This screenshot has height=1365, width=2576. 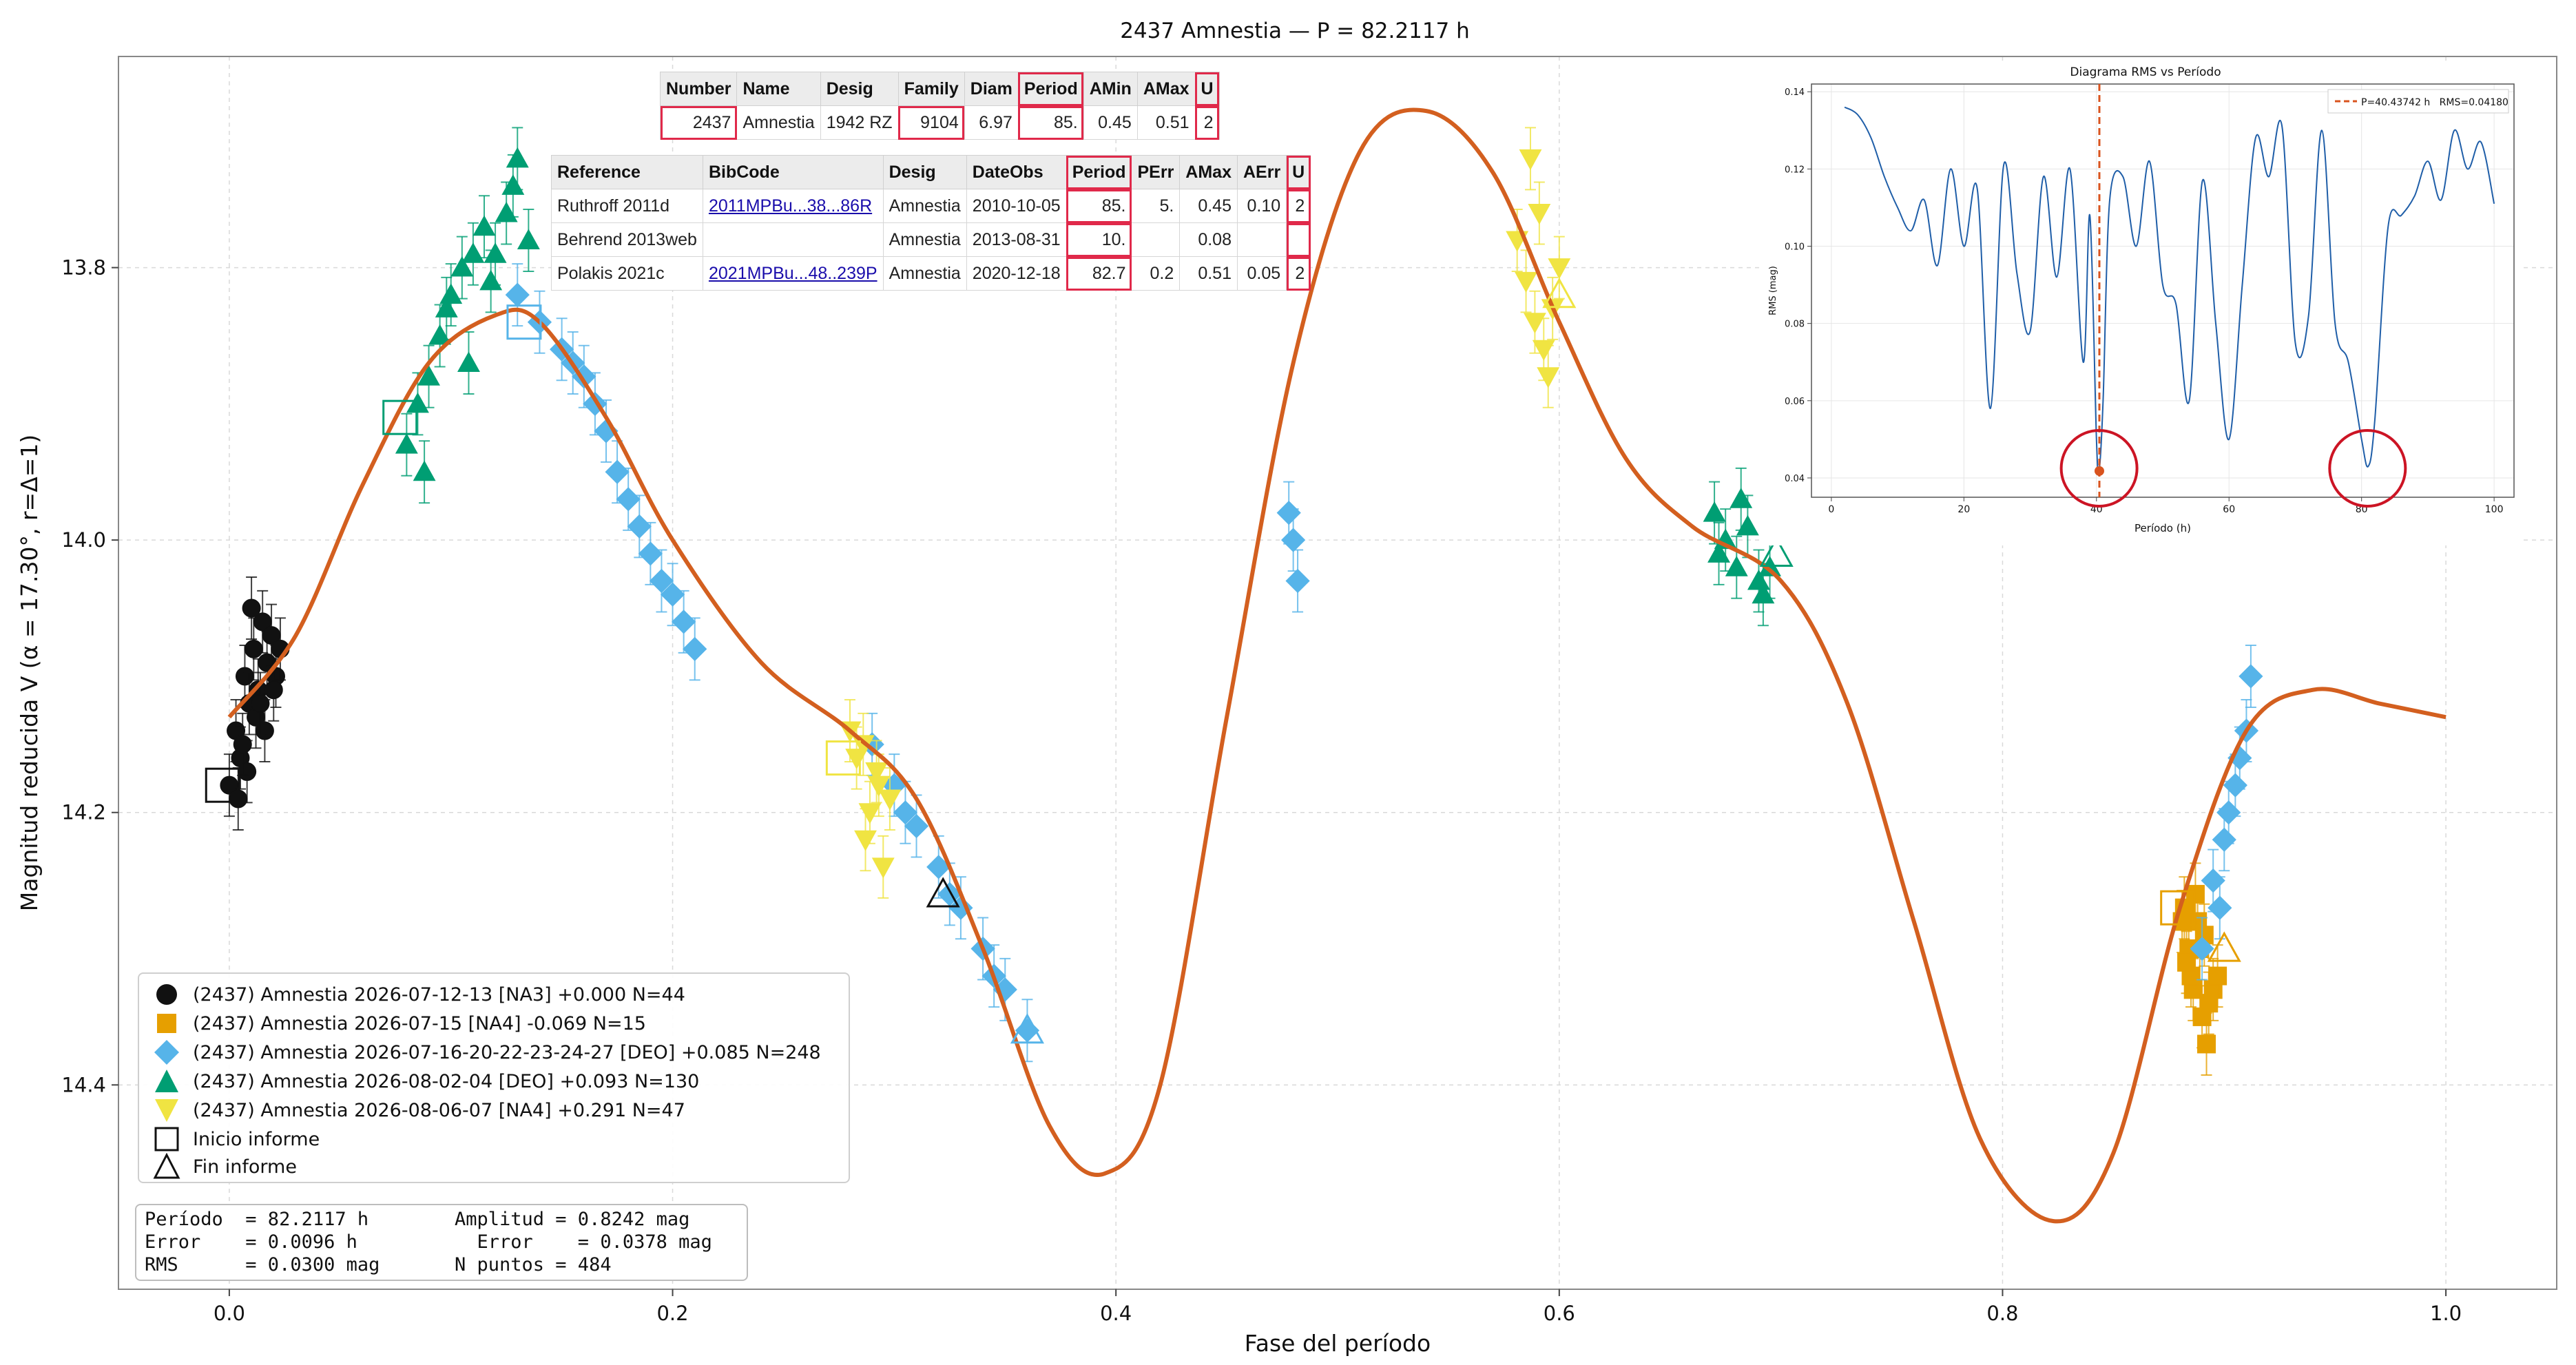 What do you see at coordinates (1208, 172) in the screenshot?
I see `col-amax: AMax` at bounding box center [1208, 172].